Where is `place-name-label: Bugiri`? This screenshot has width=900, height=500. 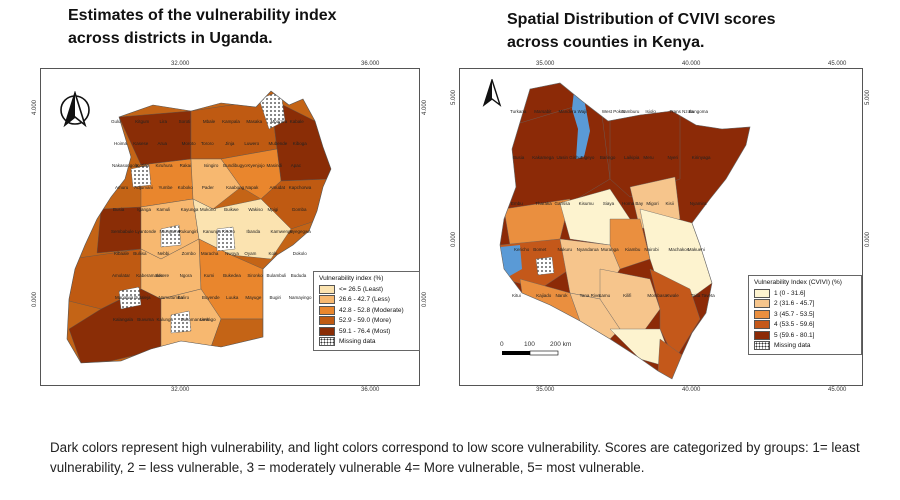 place-name-label: Bugiri is located at coordinates (275, 297).